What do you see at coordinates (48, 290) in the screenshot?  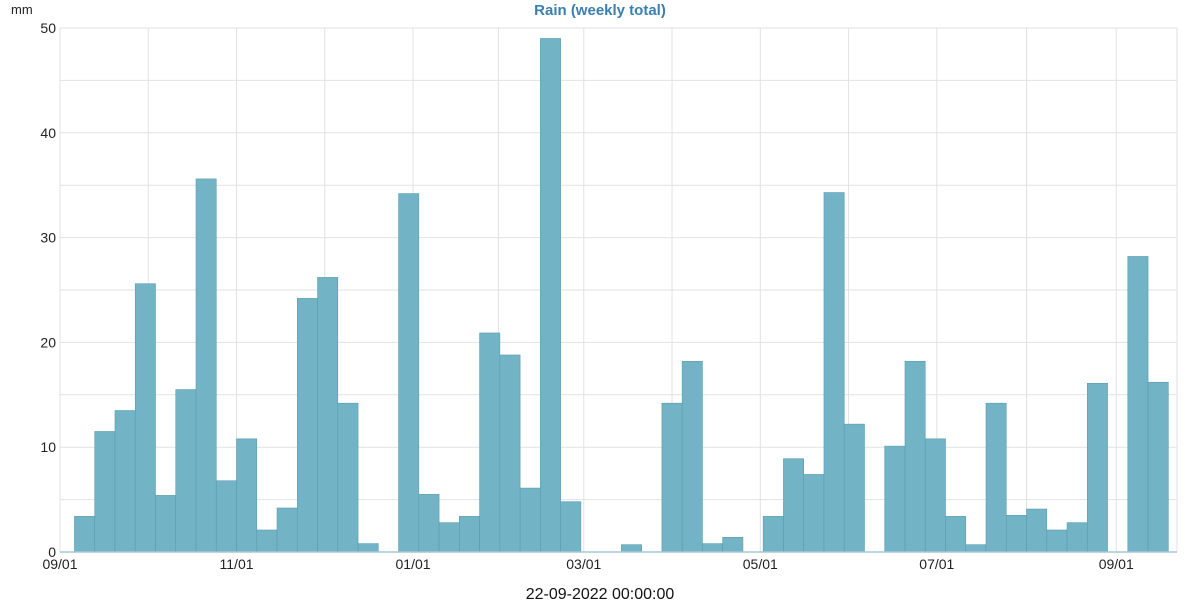 I see `y-tick-labels: 0 10 20 30 40 50` at bounding box center [48, 290].